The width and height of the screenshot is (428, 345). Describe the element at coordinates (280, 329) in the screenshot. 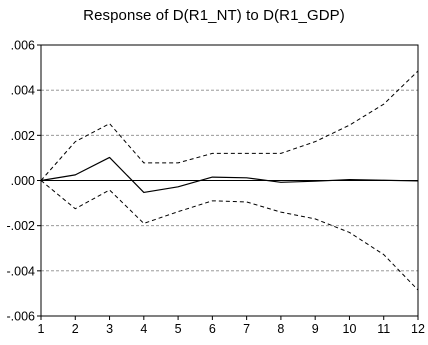

I see `x-tick-label-7: 8` at that location.